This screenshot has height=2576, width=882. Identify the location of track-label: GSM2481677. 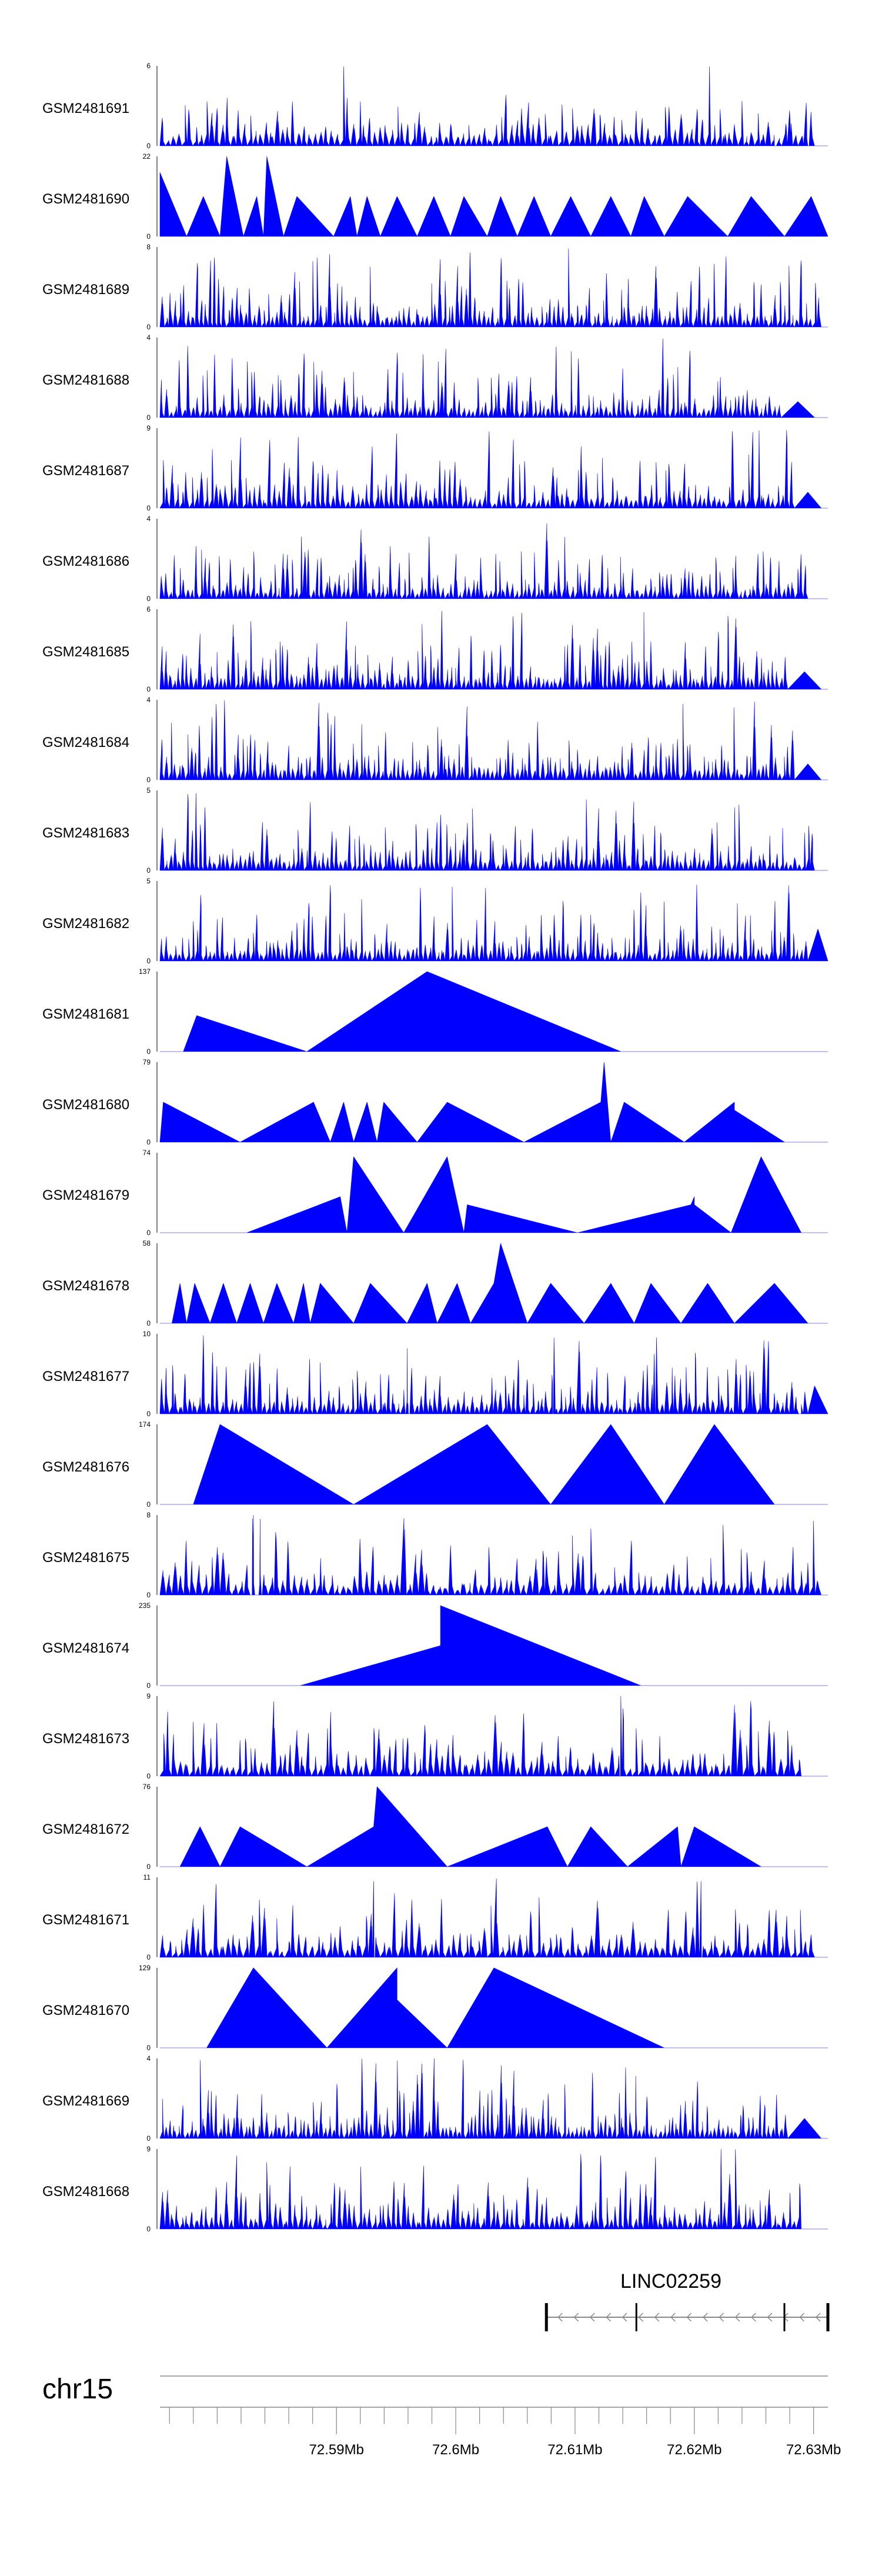
(85, 1376).